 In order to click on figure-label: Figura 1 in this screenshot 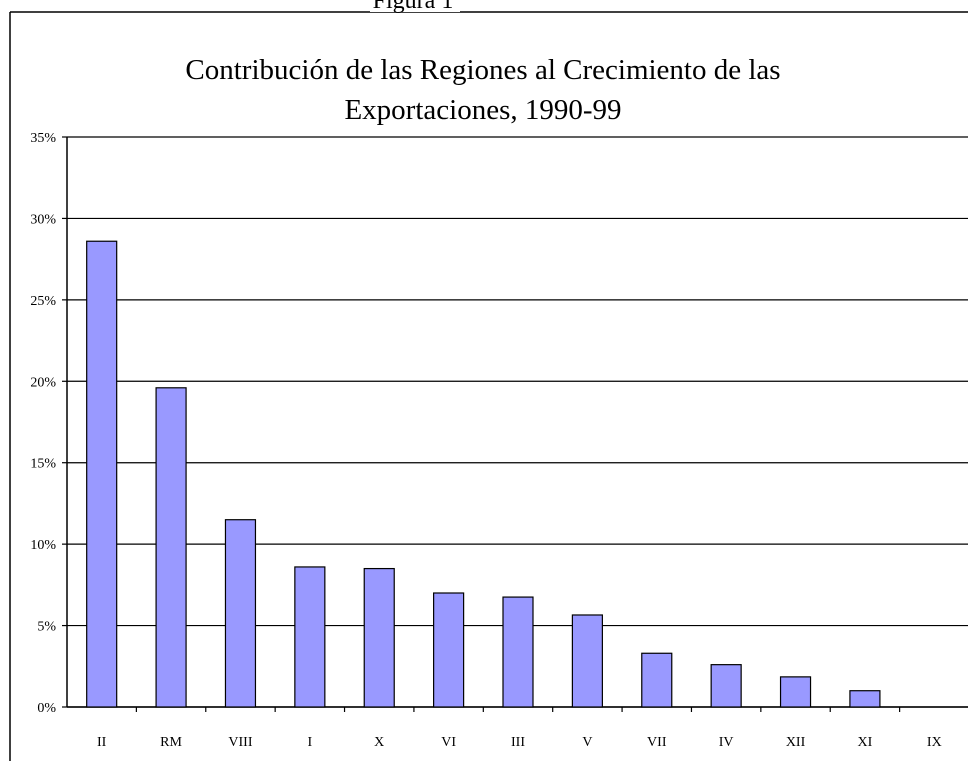, I will do `click(413, 7)`.